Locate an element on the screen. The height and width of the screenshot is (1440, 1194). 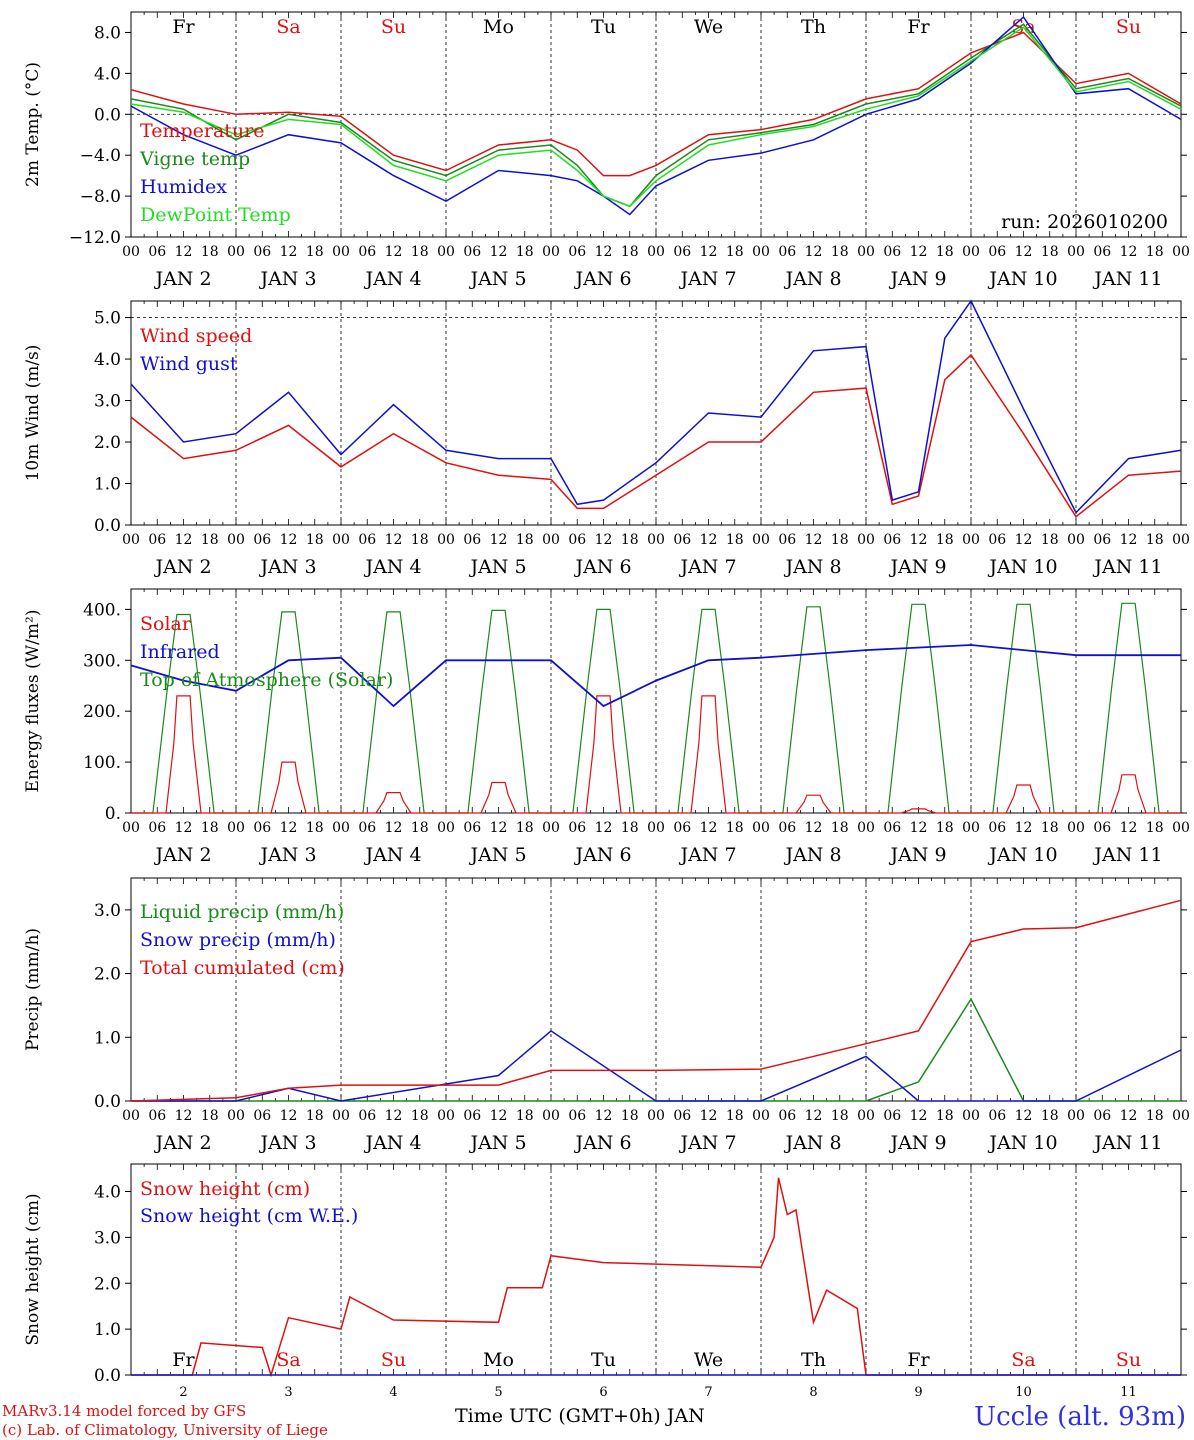
y-axis-label: Snow height (cm) is located at coordinates (33, 1269).